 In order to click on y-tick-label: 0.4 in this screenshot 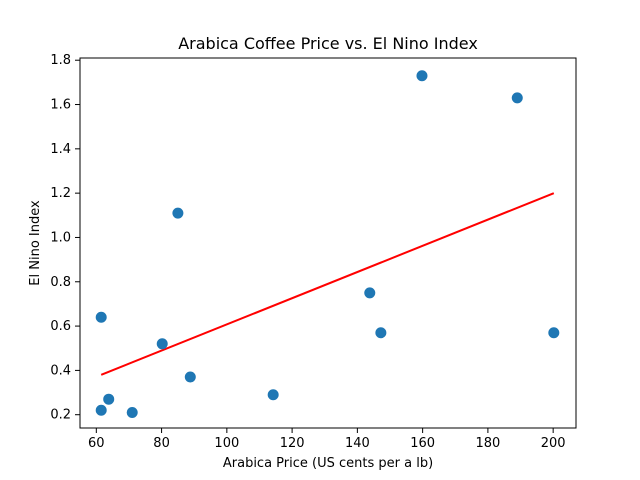, I will do `click(60, 370)`.